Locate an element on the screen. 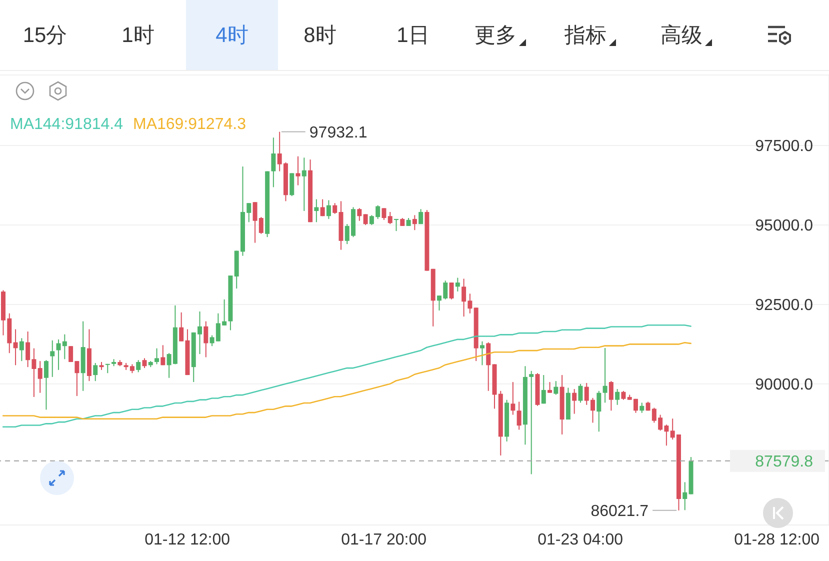 The height and width of the screenshot is (561, 829). annotation: 86021.7 is located at coordinates (619, 511).